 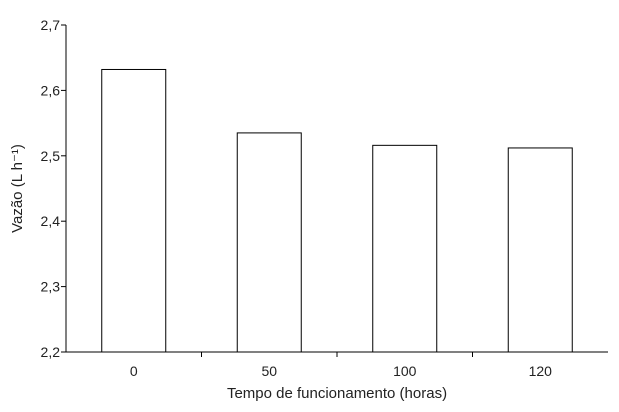 I want to click on x-tick-label: 50, so click(x=269, y=371).